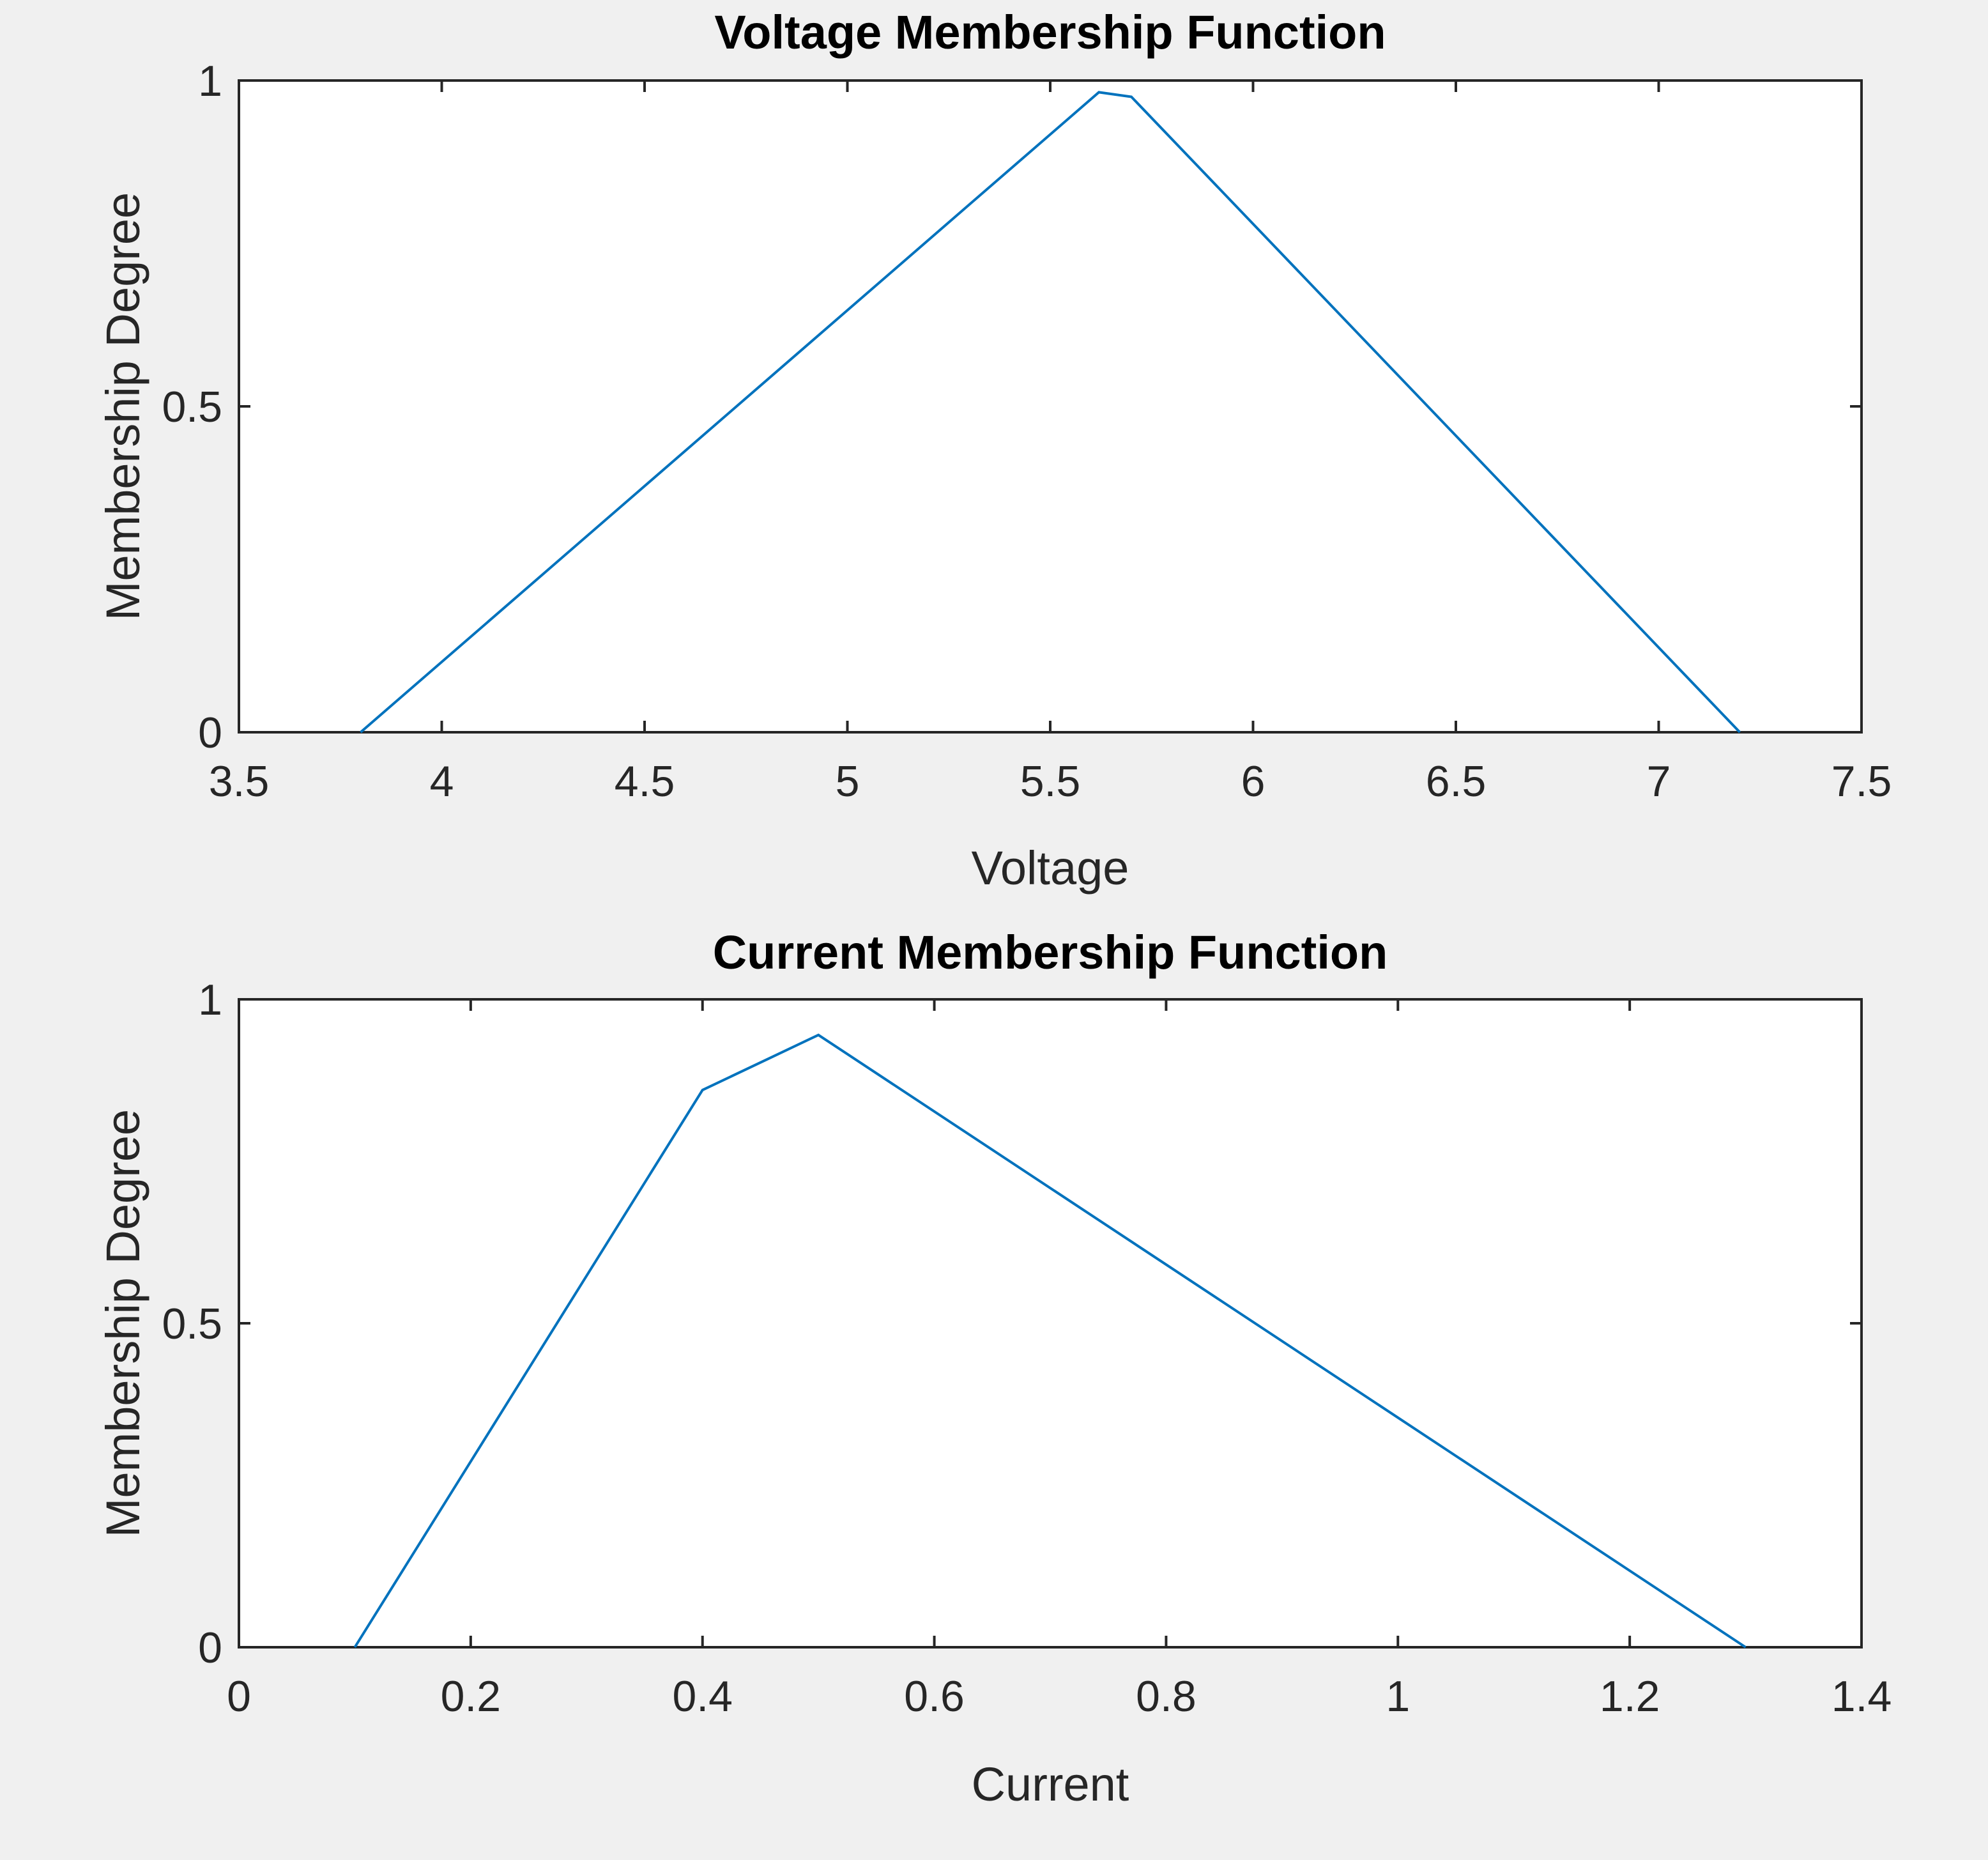 The width and height of the screenshot is (1988, 1860). Describe the element at coordinates (1051, 781) in the screenshot. I see `voltage-x-tick-label: 5.5` at that location.